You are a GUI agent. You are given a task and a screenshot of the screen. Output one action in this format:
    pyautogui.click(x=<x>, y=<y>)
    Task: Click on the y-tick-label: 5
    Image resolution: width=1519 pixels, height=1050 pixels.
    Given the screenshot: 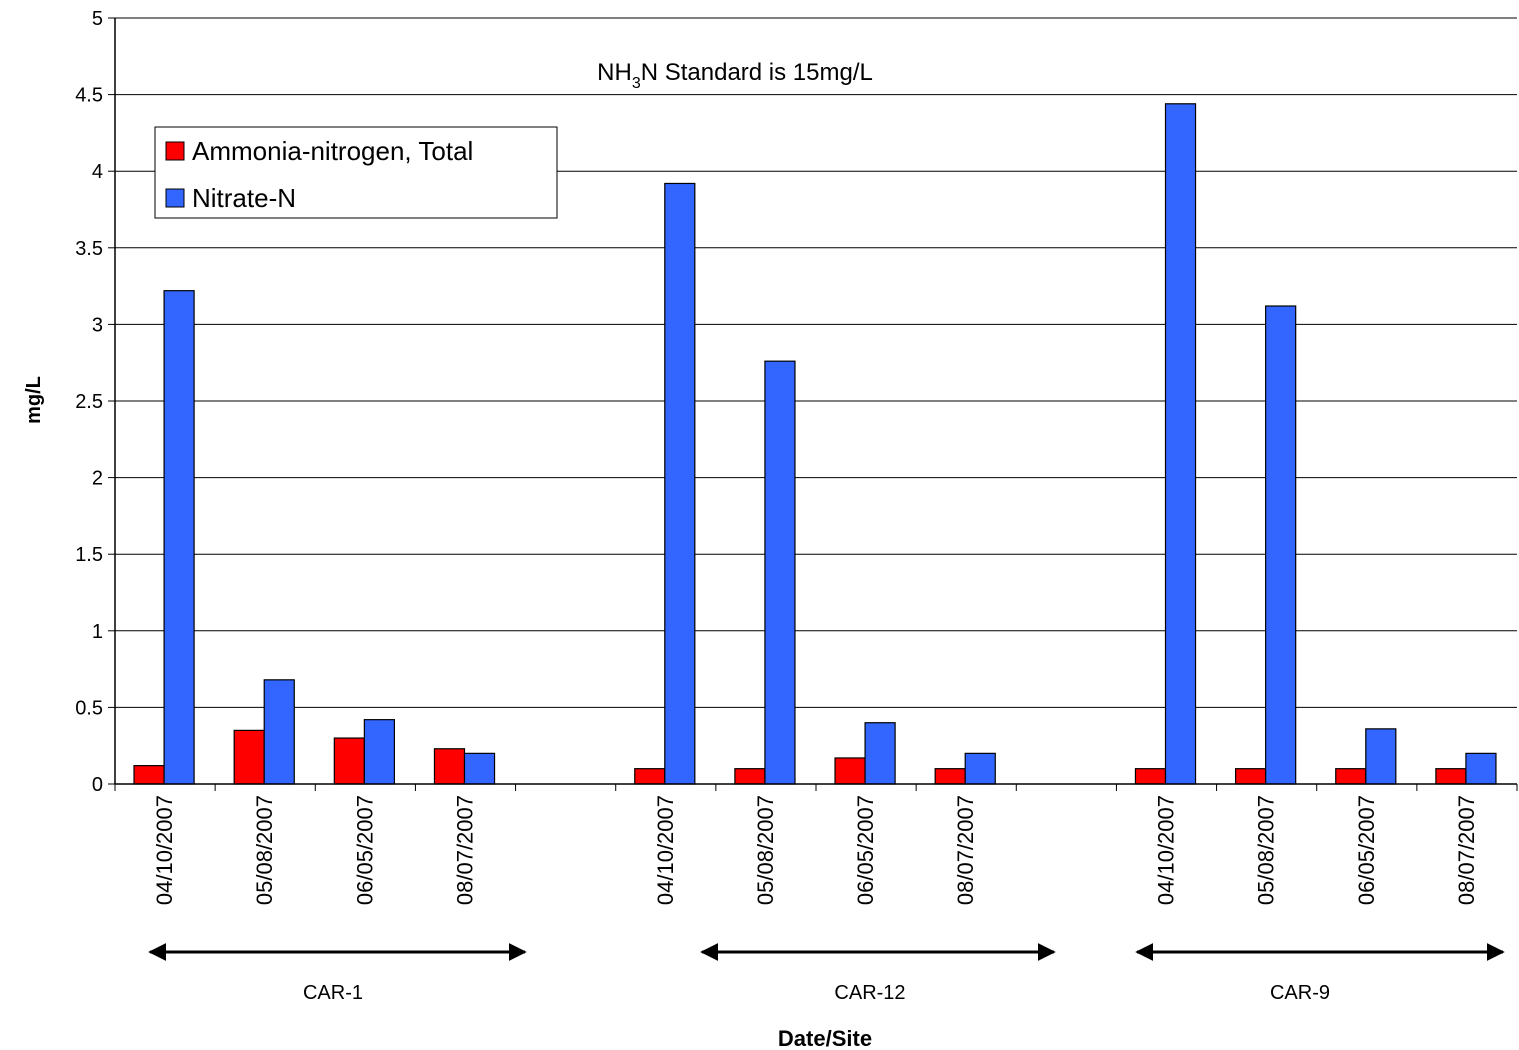 What is the action you would take?
    pyautogui.click(x=97, y=19)
    